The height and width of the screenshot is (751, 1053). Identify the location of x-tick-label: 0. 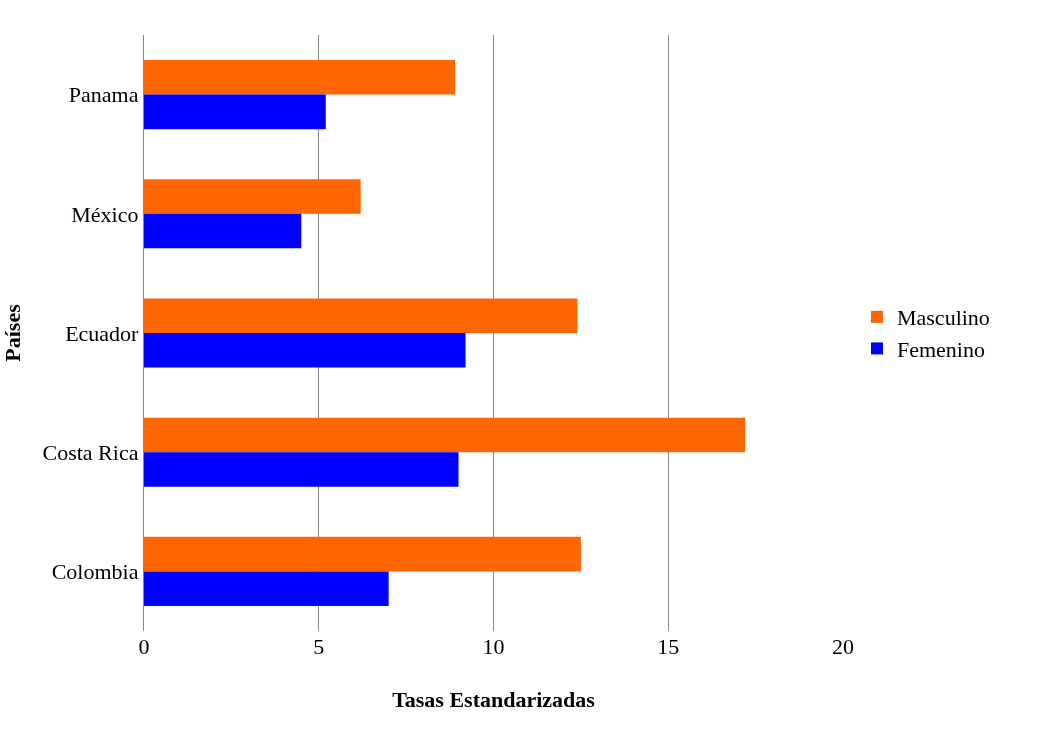
(144, 646).